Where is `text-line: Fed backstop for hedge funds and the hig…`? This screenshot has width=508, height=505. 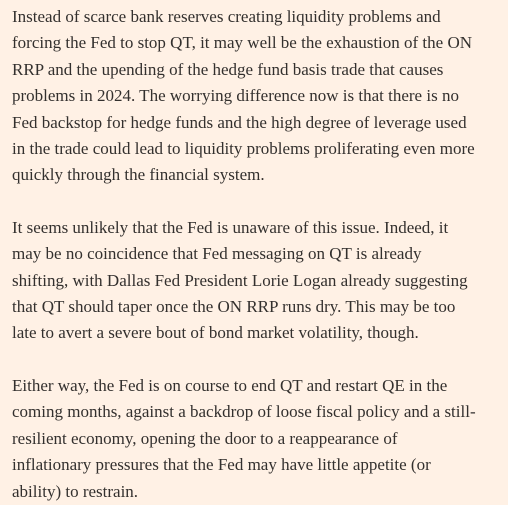
text-line: Fed backstop for hedge funds and the hig… is located at coordinates (239, 122).